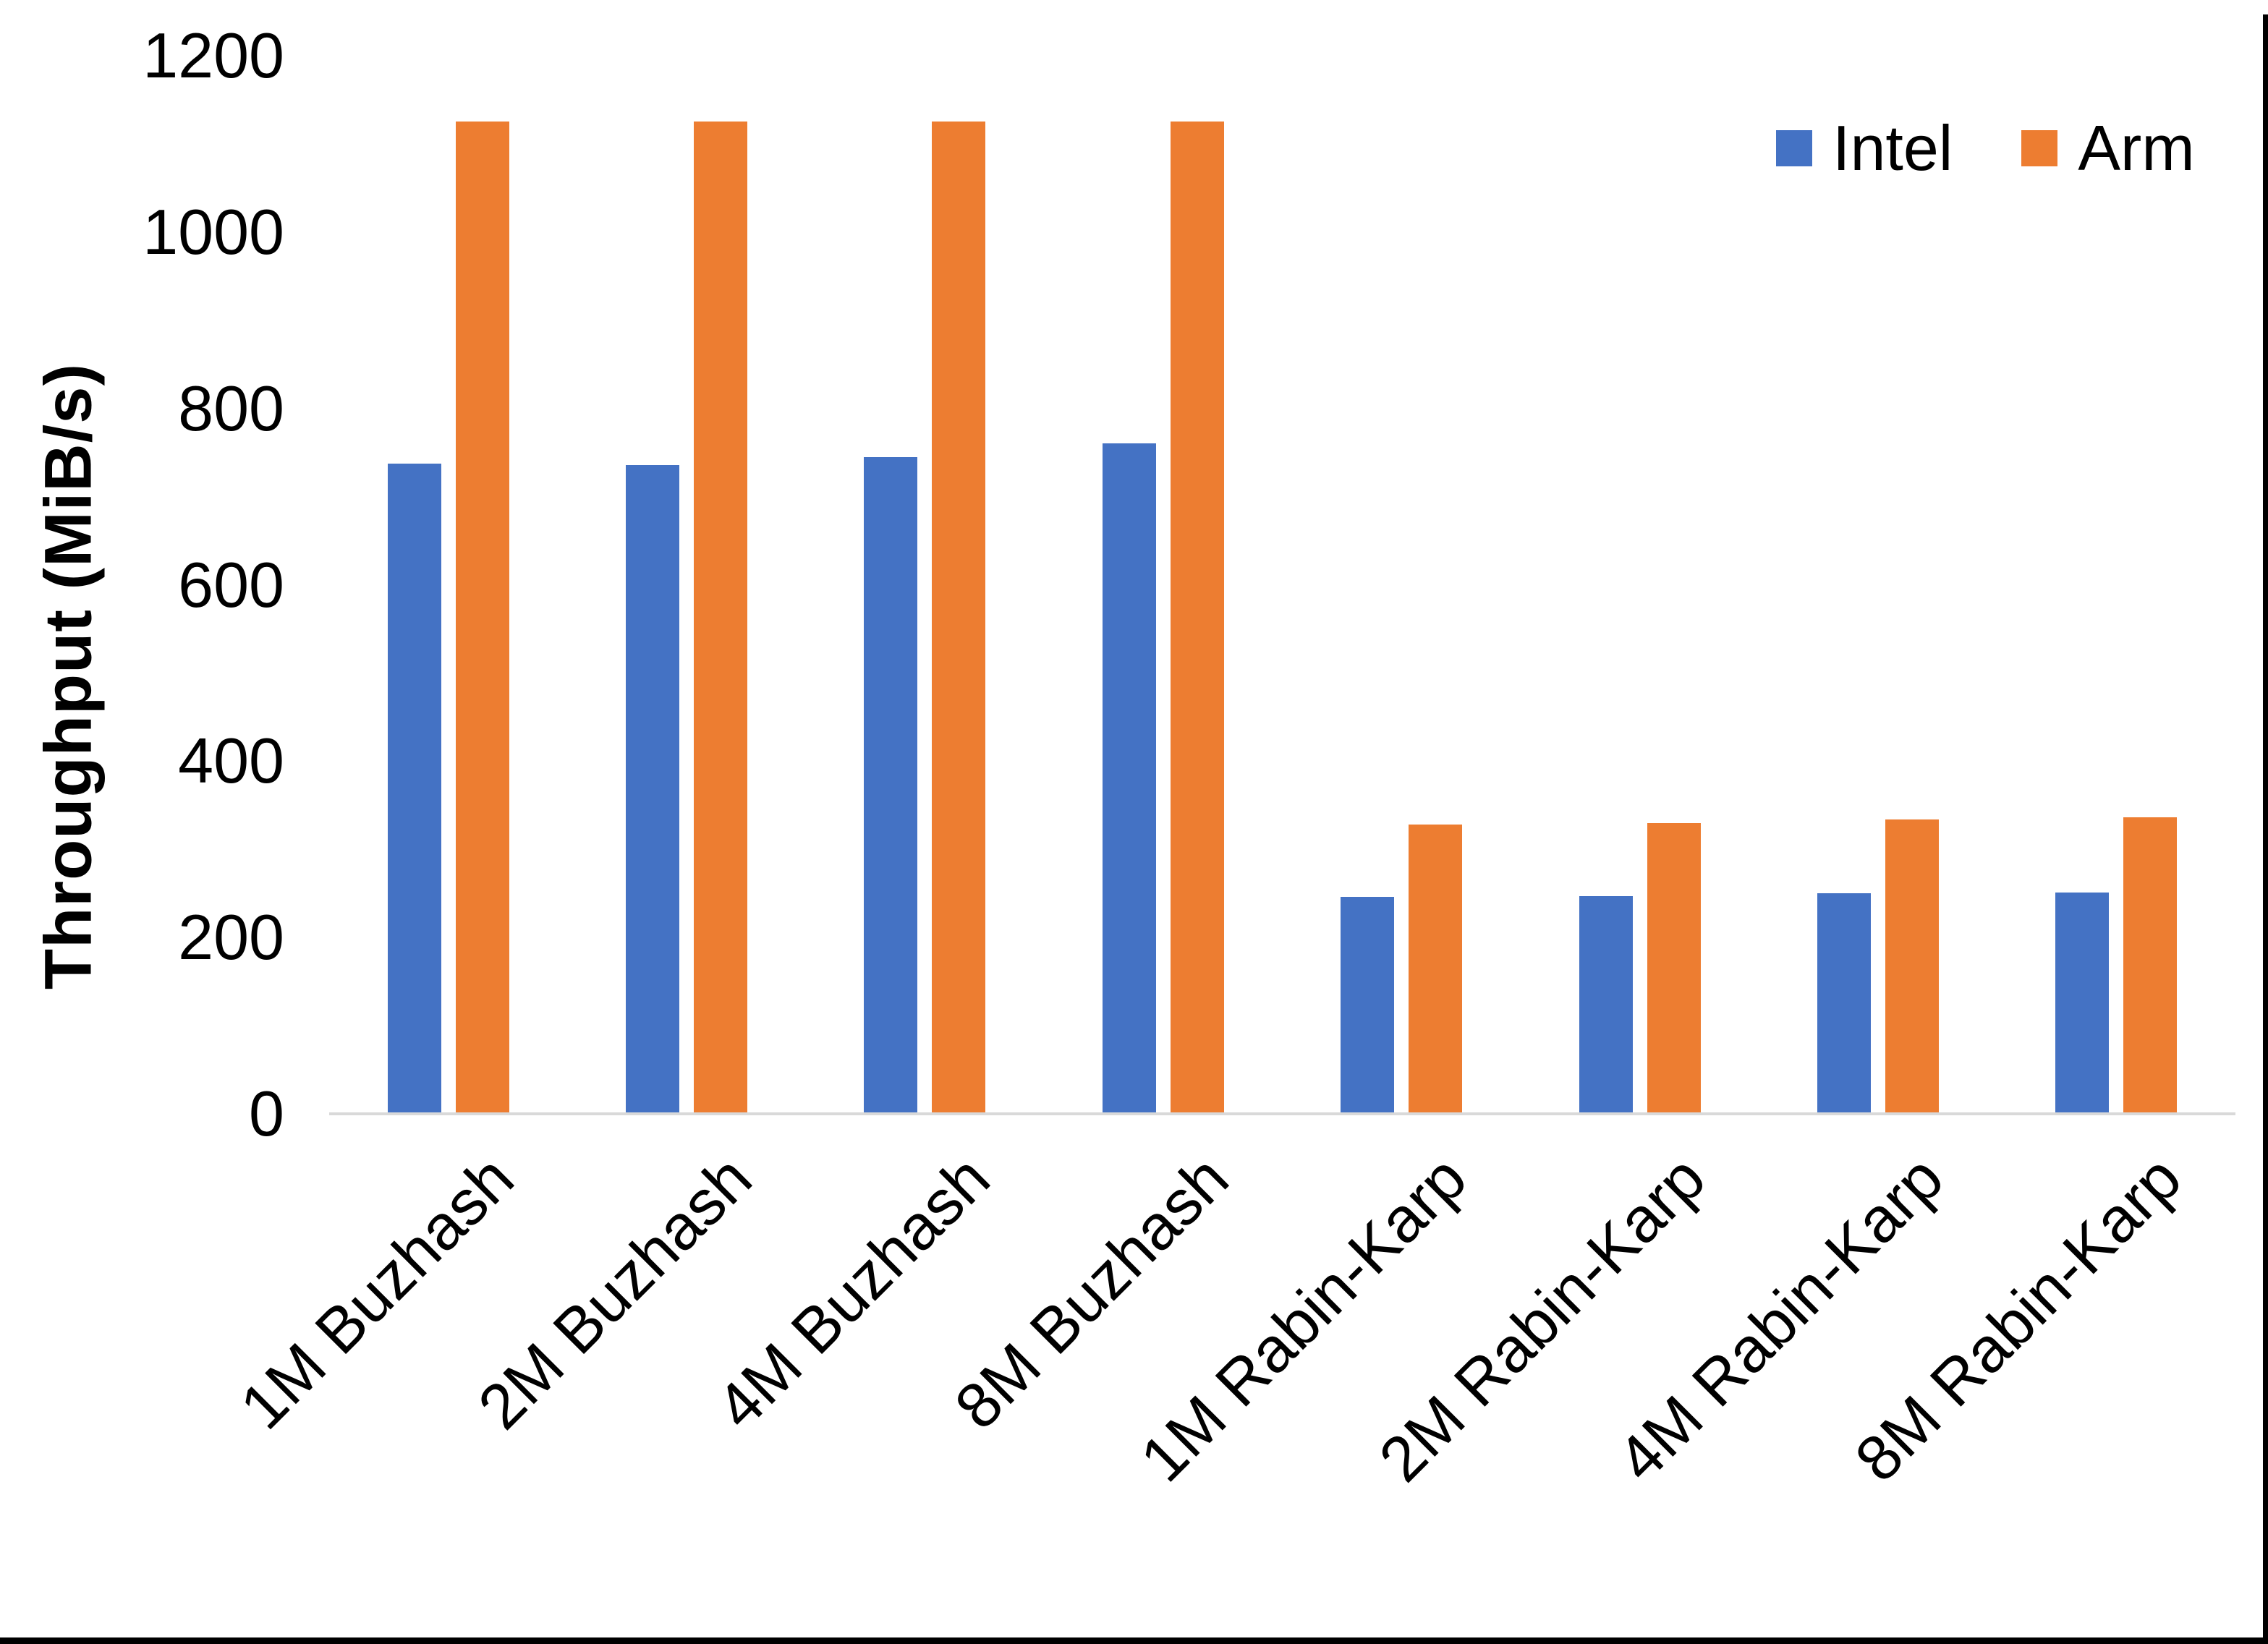 The height and width of the screenshot is (1644, 2268). I want to click on bar-intel-8m-rabin-karp, so click(2082, 1003).